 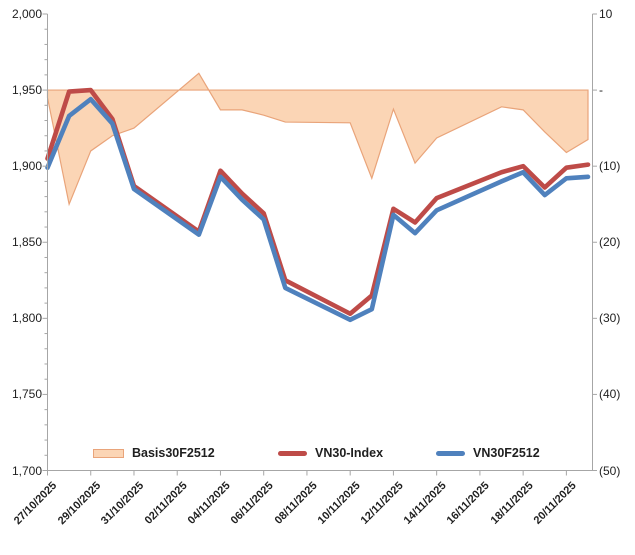 I want to click on y-left-tick-label: 1,950, so click(x=26, y=90).